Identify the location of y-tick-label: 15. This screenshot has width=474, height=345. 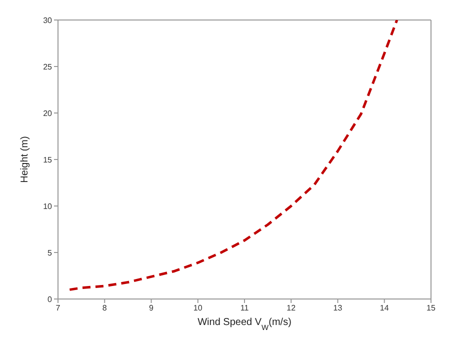
(48, 159).